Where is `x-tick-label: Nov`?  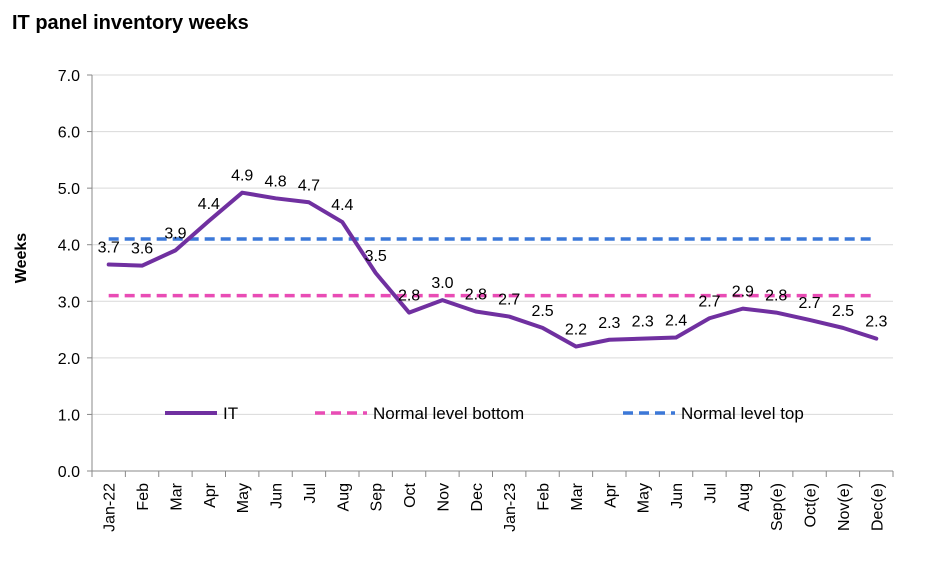
x-tick-label: Nov is located at coordinates (443, 497).